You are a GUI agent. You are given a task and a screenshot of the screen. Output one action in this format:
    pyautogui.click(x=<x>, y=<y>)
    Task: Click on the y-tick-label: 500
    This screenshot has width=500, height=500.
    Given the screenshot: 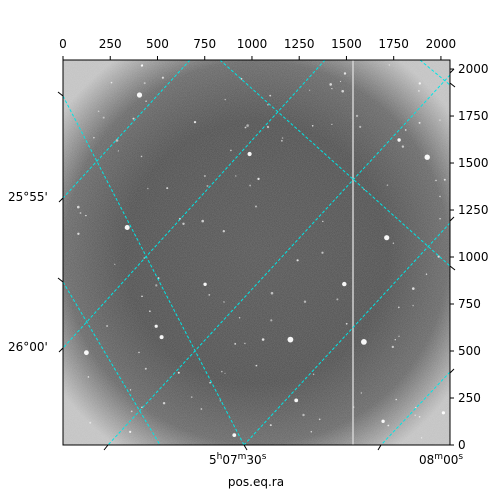 What is the action you would take?
    pyautogui.click(x=469, y=351)
    